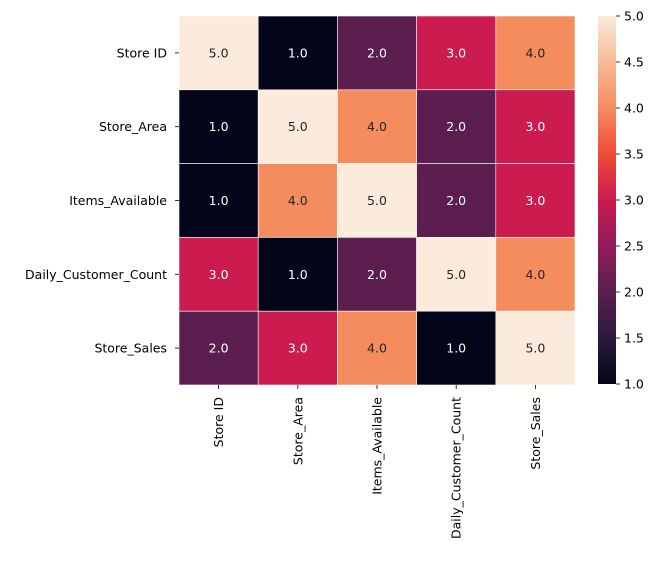 This screenshot has height=562, width=659. What do you see at coordinates (377, 446) in the screenshot?
I see `x-tick-label: Items_Available` at bounding box center [377, 446].